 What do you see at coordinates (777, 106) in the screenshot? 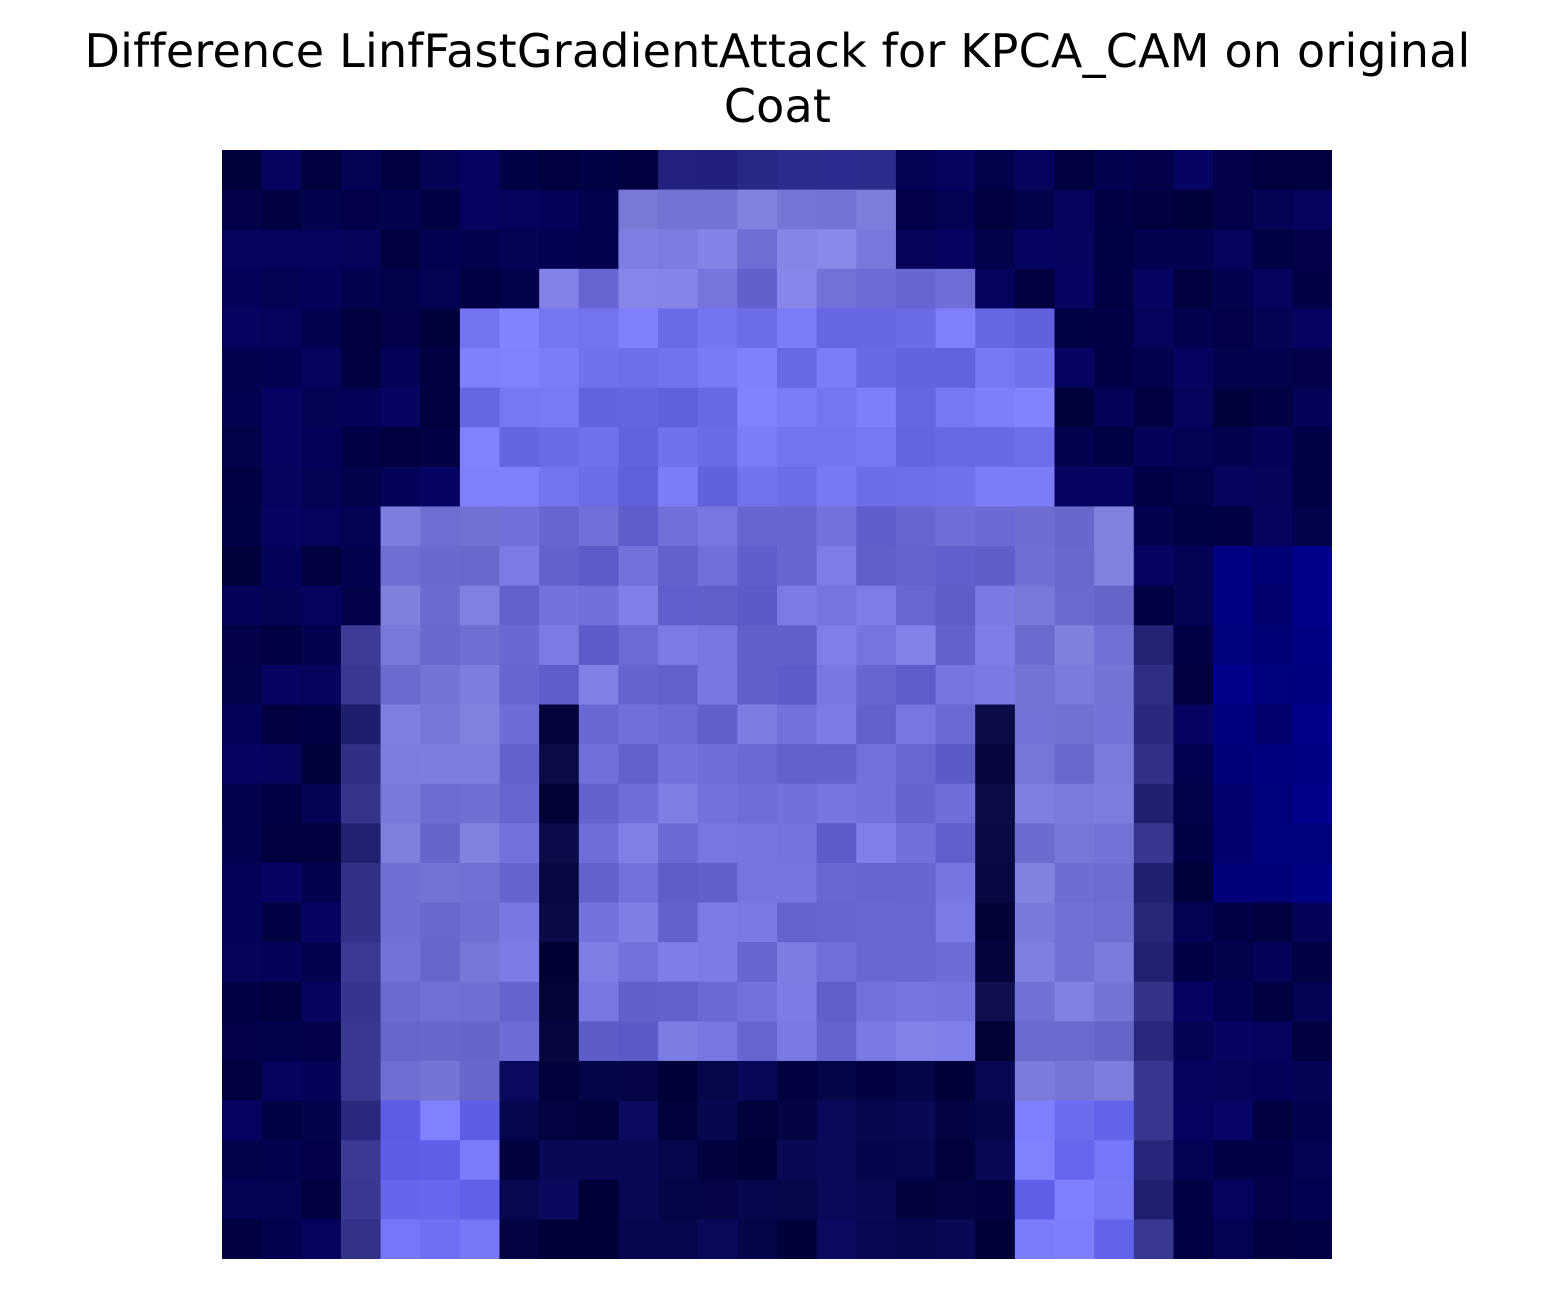
I see `title-line-2: Coat` at bounding box center [777, 106].